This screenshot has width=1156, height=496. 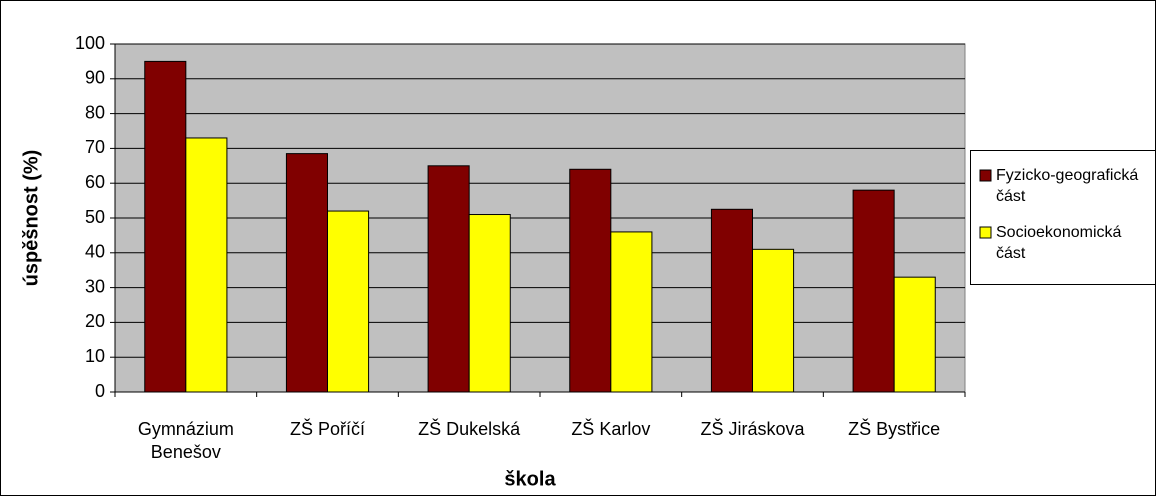 I want to click on y-tick-label: 10, so click(x=95, y=356).